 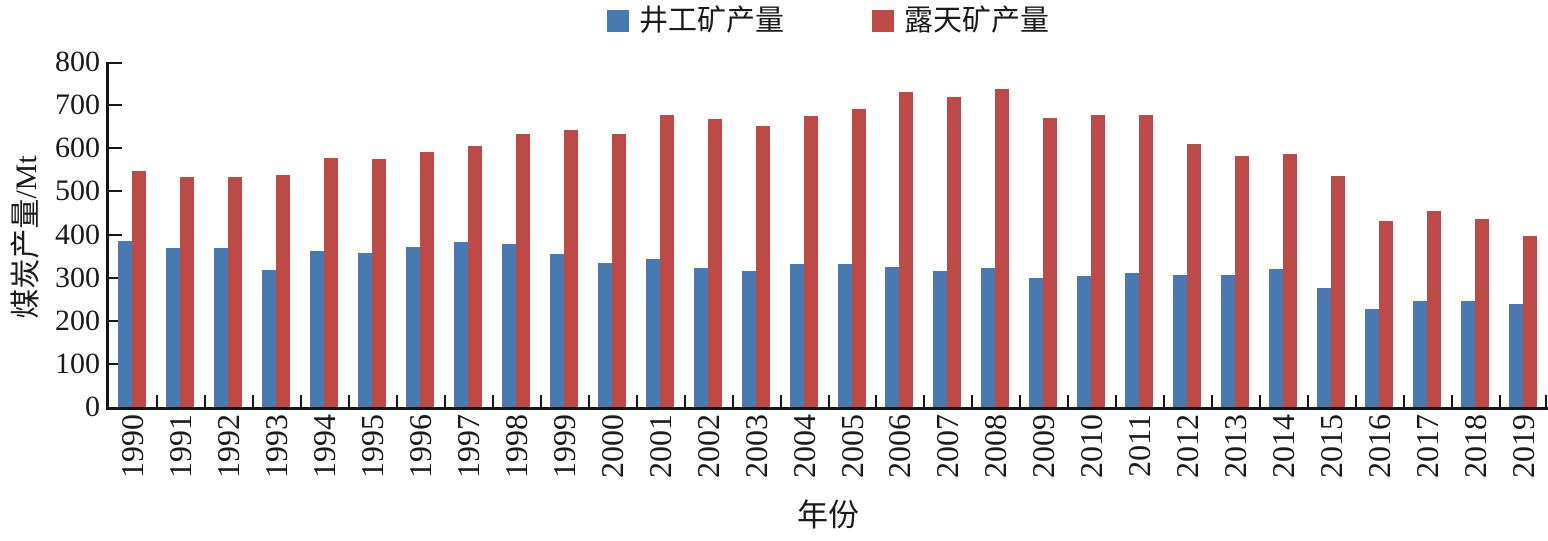 I want to click on bar-openpit-2015, so click(x=1338, y=291).